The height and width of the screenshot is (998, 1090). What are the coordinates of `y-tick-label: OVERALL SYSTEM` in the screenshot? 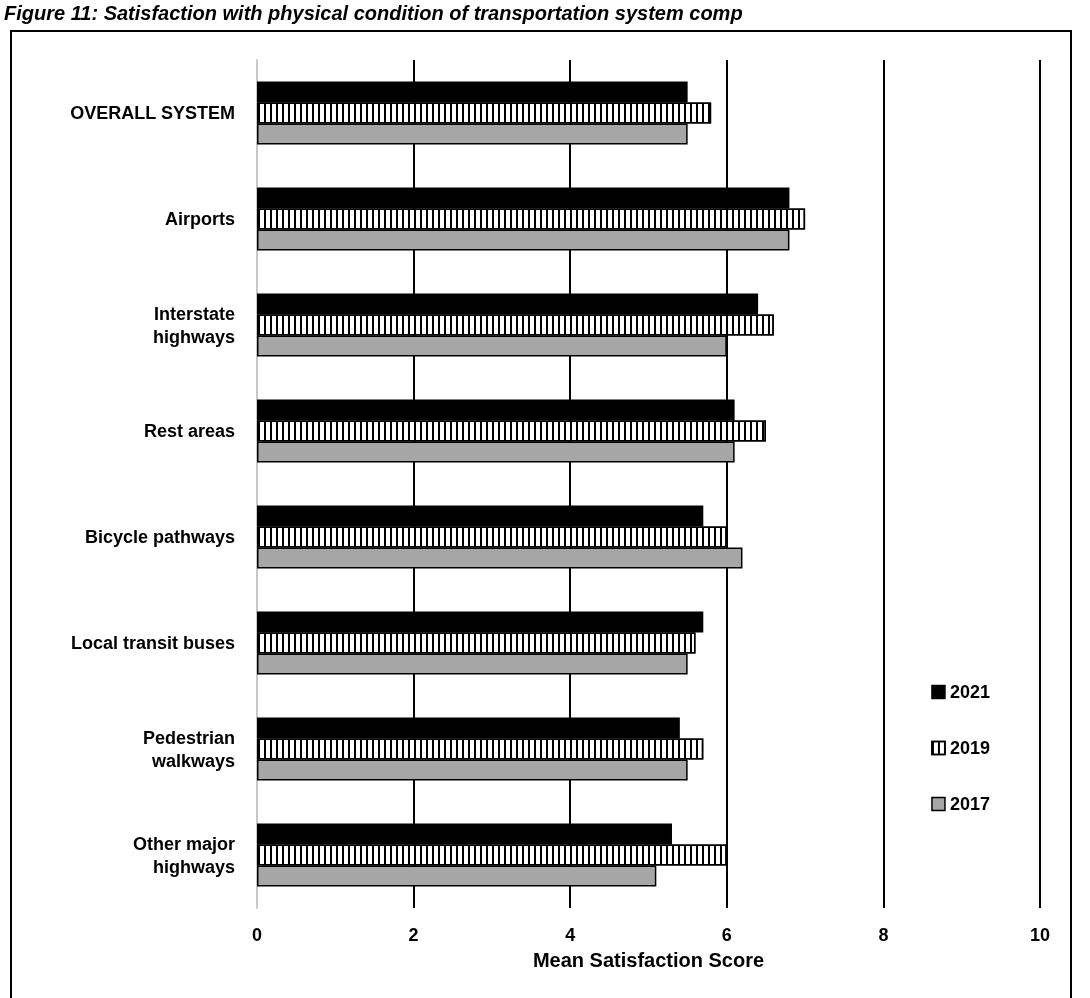 It's located at (152, 113).